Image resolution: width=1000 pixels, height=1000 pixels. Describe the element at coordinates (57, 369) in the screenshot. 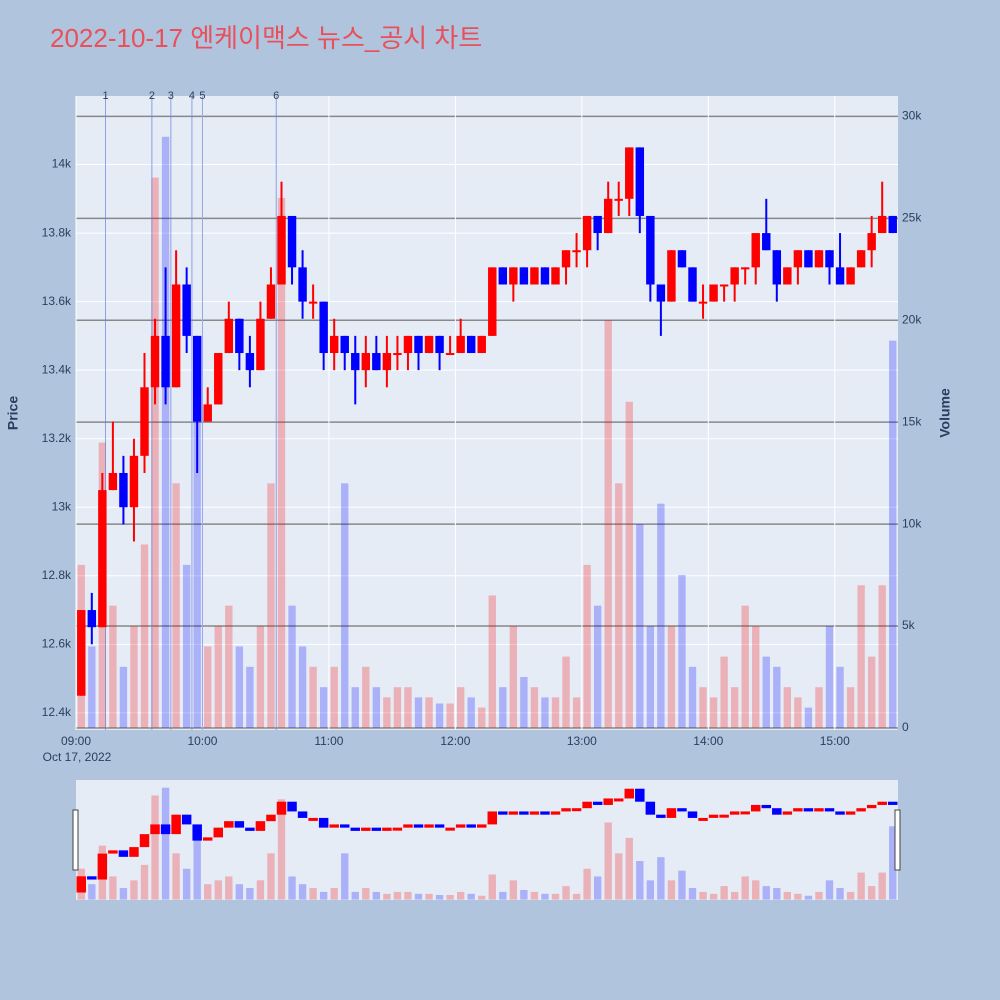

I see `y-tick-label: 13.4k` at that location.